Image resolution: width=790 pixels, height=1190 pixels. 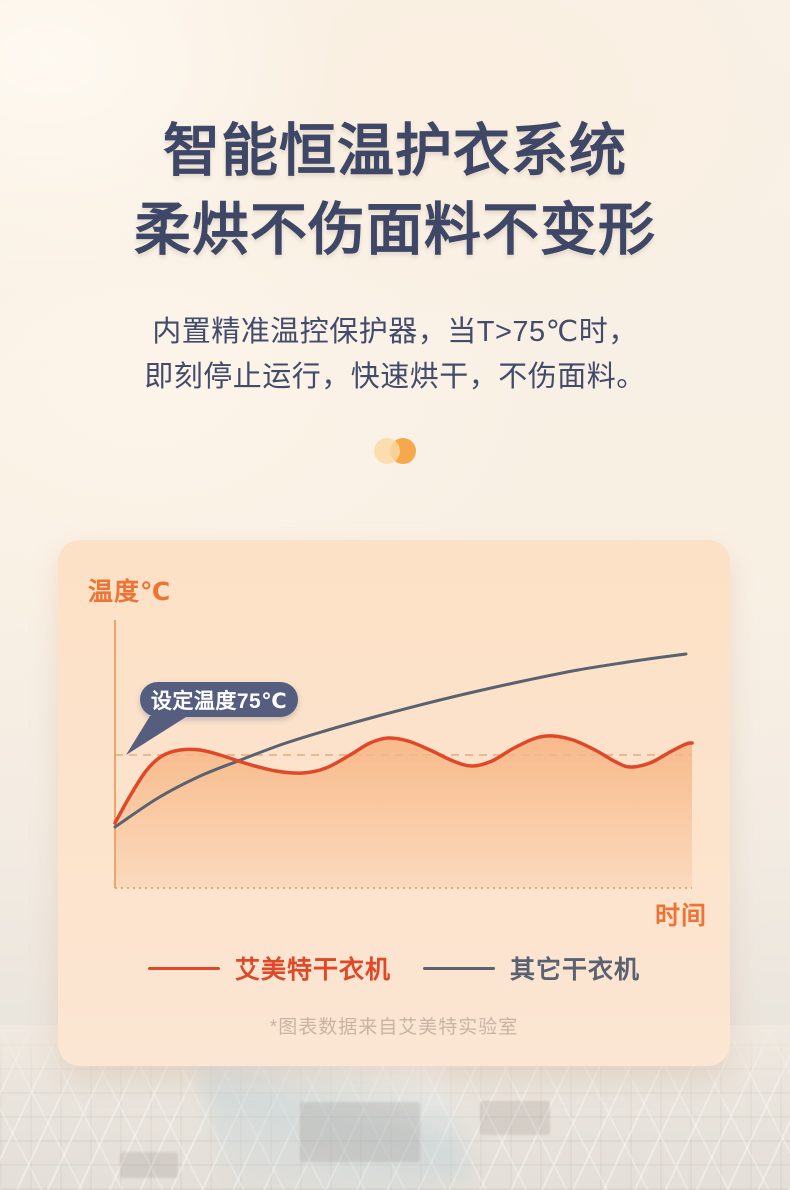 I want to click on page-subtitle-line-1: 内置精准温控保护器，当T>75℃时，, so click(x=395, y=332).